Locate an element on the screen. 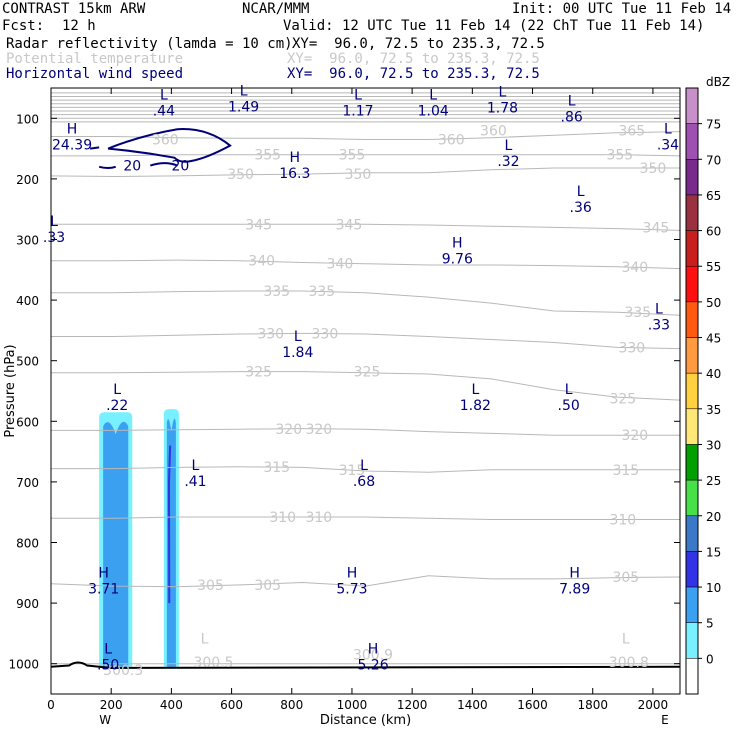 The height and width of the screenshot is (740, 740). theta-label: 330 is located at coordinates (270, 334).